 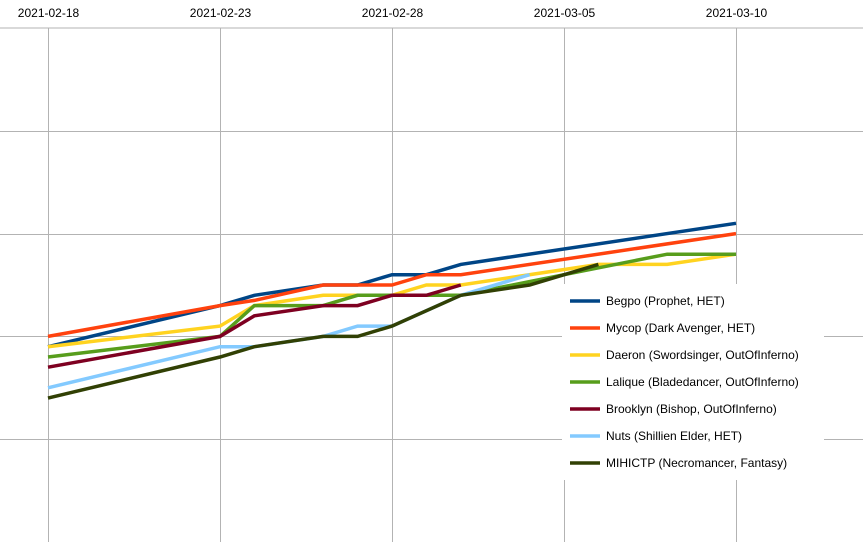 What do you see at coordinates (696, 463) in the screenshot?
I see `legend-label: MIHICTP (Necromancer, Fantasy)` at bounding box center [696, 463].